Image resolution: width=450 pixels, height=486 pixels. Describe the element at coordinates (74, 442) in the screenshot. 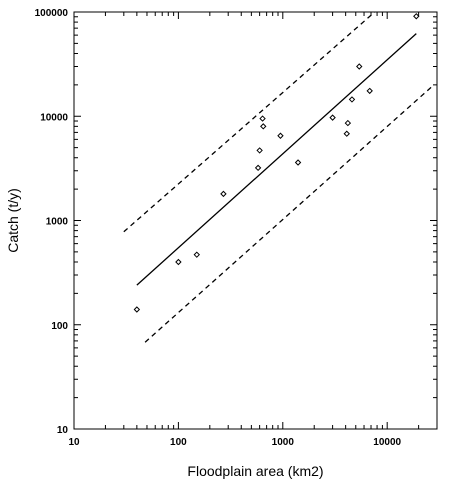

I see `x-tick-label: 10` at that location.